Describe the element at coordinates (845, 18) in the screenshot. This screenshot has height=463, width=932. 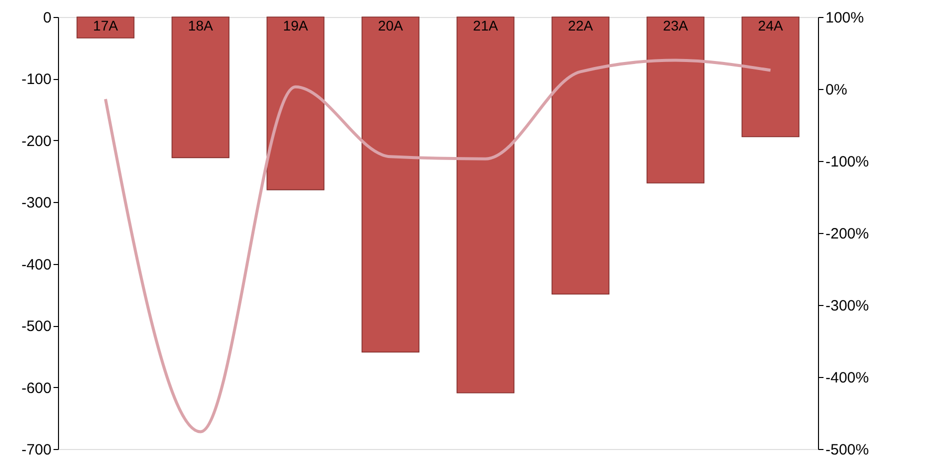
I see `y2-tick-label: 100%` at that location.